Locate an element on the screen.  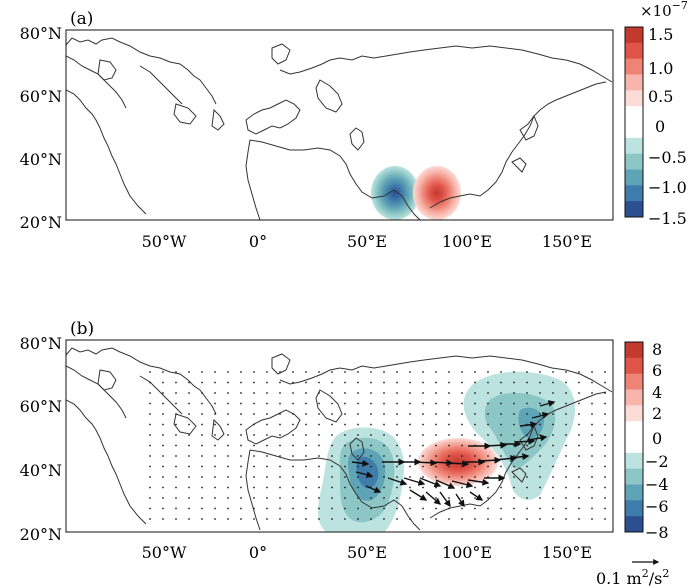
colorbar-tick-label: 0 is located at coordinates (660, 126).